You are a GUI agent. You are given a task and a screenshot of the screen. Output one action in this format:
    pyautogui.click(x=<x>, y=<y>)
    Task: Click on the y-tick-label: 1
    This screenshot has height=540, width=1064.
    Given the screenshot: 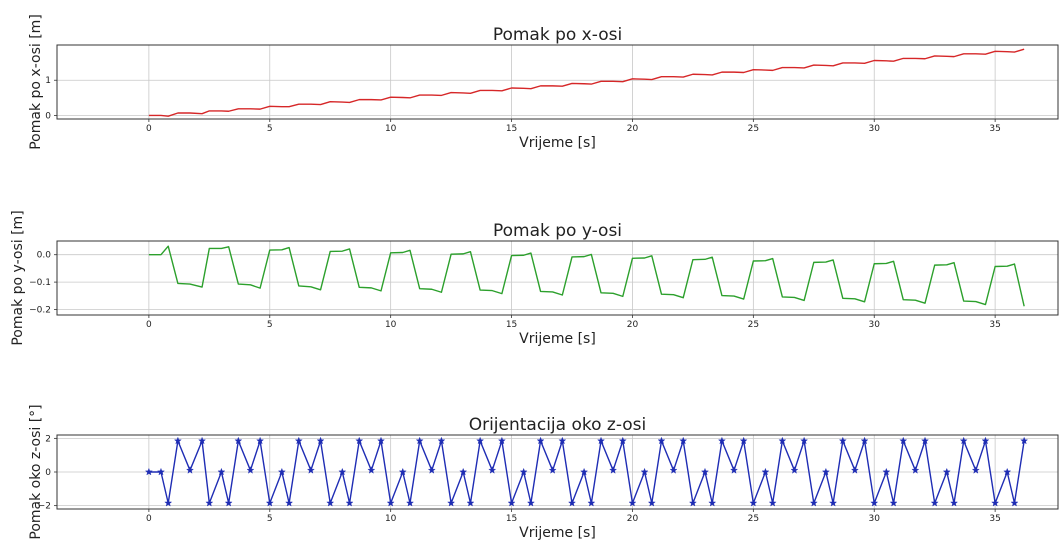 What is the action you would take?
    pyautogui.click(x=48, y=81)
    